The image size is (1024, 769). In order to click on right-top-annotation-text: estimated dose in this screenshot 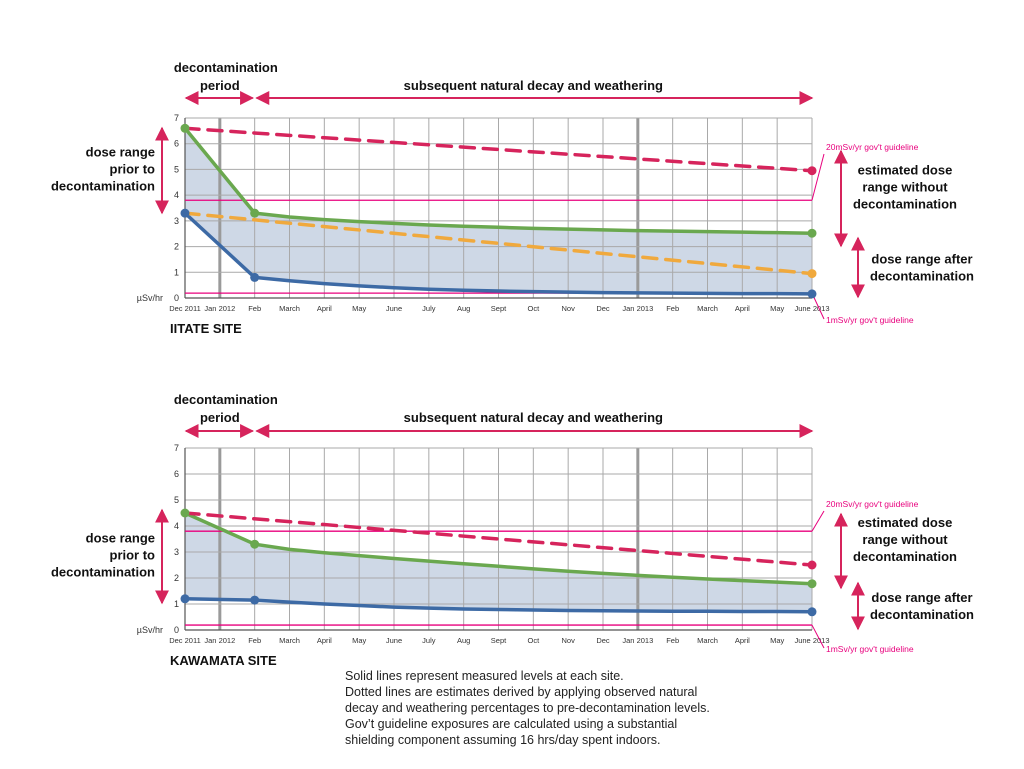, I will do `click(905, 170)`.